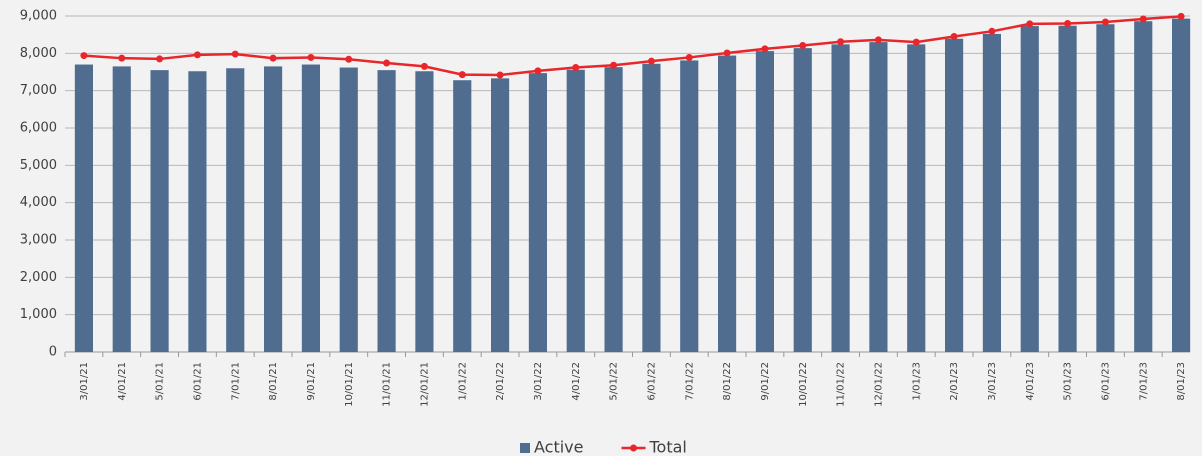 The image size is (1202, 456). I want to click on y-tick-label: 8,000, so click(38, 53).